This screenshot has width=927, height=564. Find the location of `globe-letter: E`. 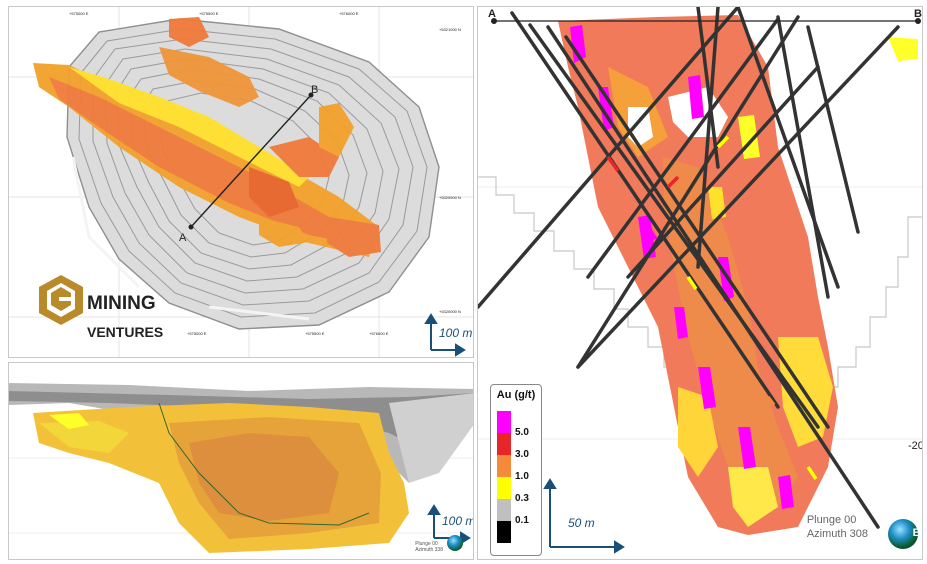

globe-letter: E is located at coordinates (916, 533).